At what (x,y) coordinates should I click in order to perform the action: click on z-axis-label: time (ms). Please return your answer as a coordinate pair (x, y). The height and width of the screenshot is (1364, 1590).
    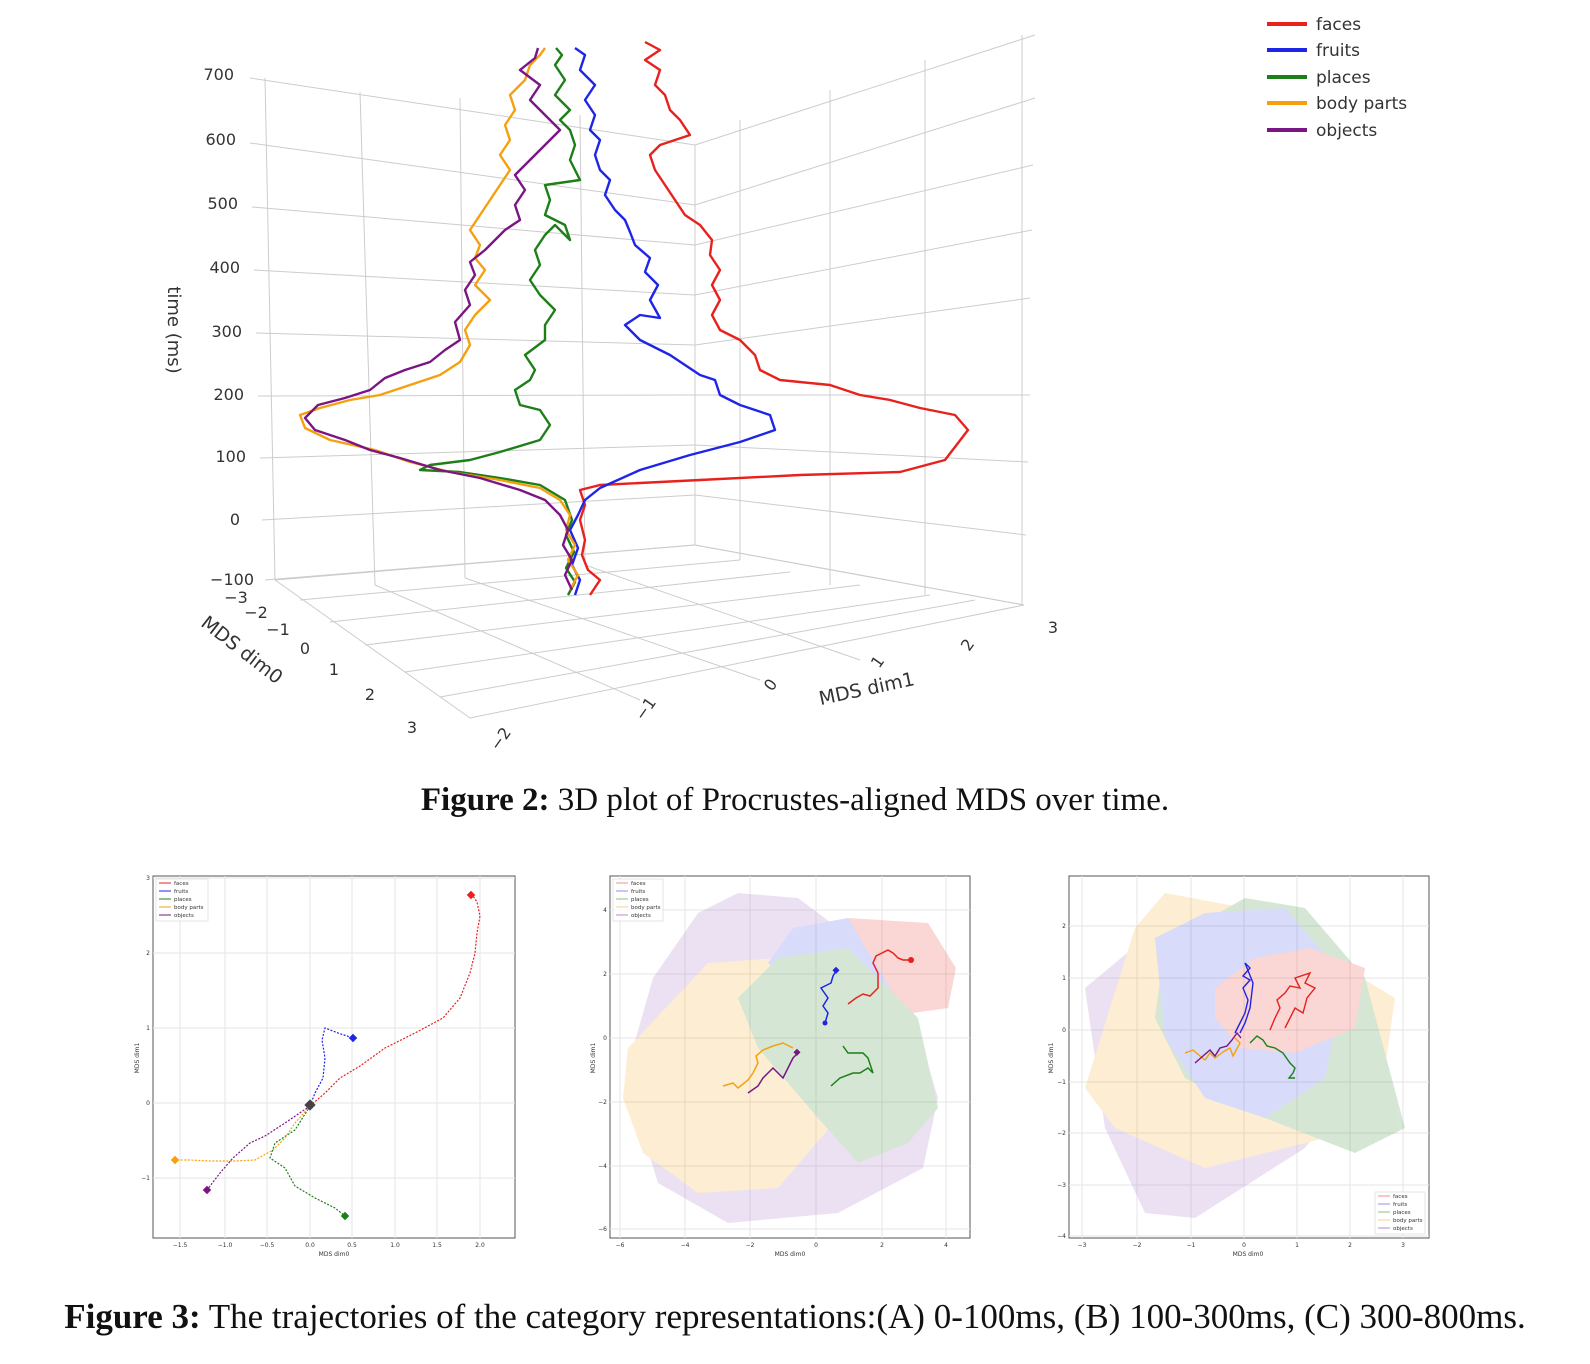
    Looking at the image, I should click on (173, 329).